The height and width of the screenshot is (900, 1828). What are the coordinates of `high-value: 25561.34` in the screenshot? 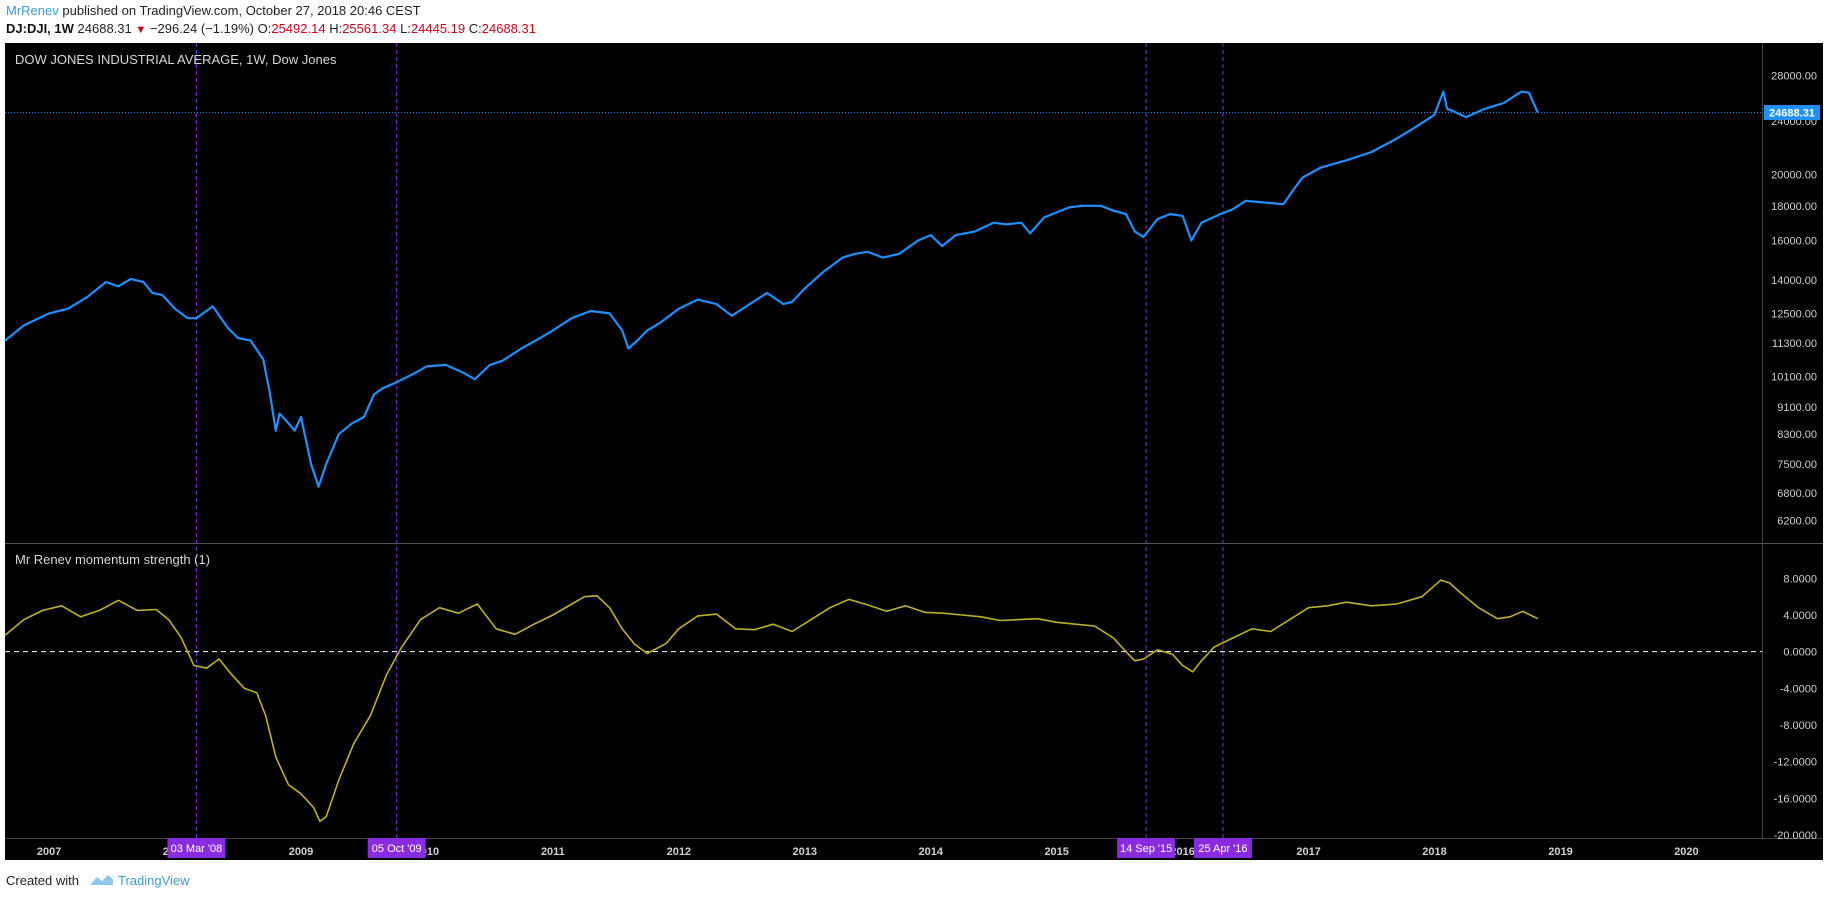 It's located at (369, 28).